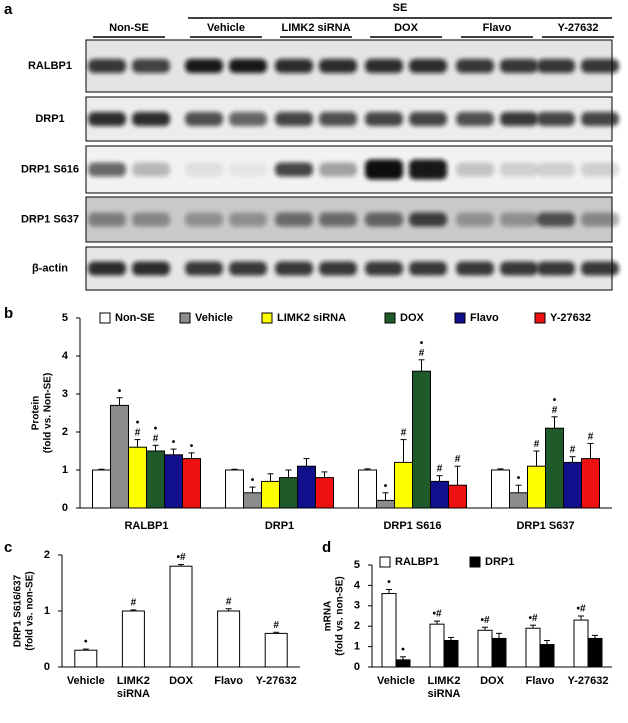 The image size is (628, 723). What do you see at coordinates (357, 585) in the screenshot?
I see `y-tick-label: 4` at bounding box center [357, 585].